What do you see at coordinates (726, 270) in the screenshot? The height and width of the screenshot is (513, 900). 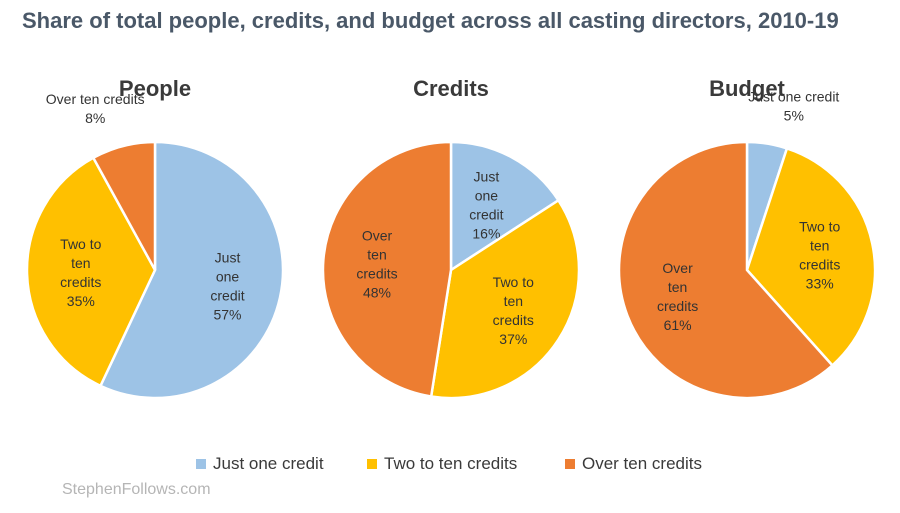 I see `pie-slice-budget-over-ten-credits` at bounding box center [726, 270].